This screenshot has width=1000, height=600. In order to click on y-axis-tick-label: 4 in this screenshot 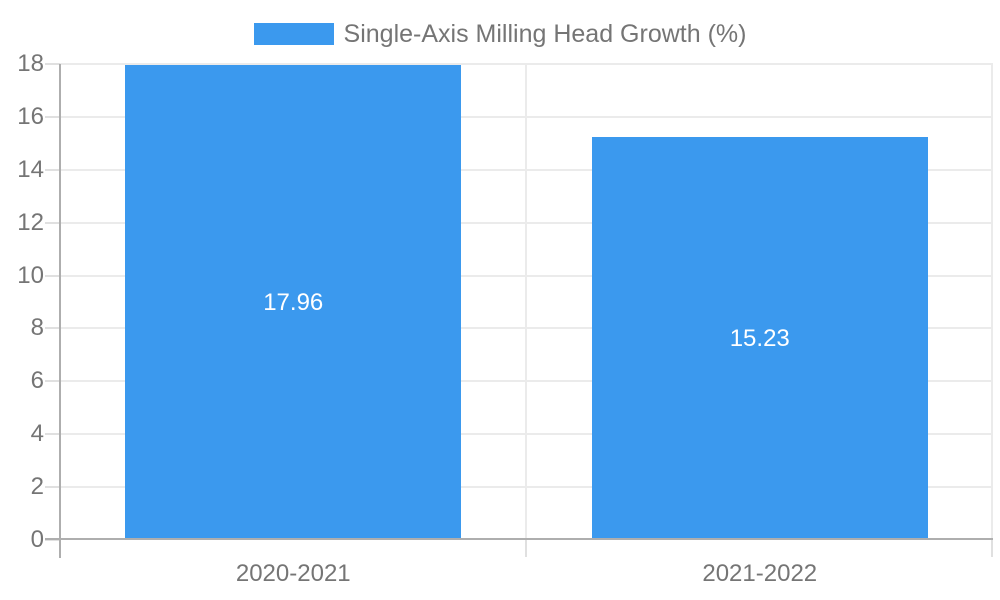, I will do `click(37, 434)`.